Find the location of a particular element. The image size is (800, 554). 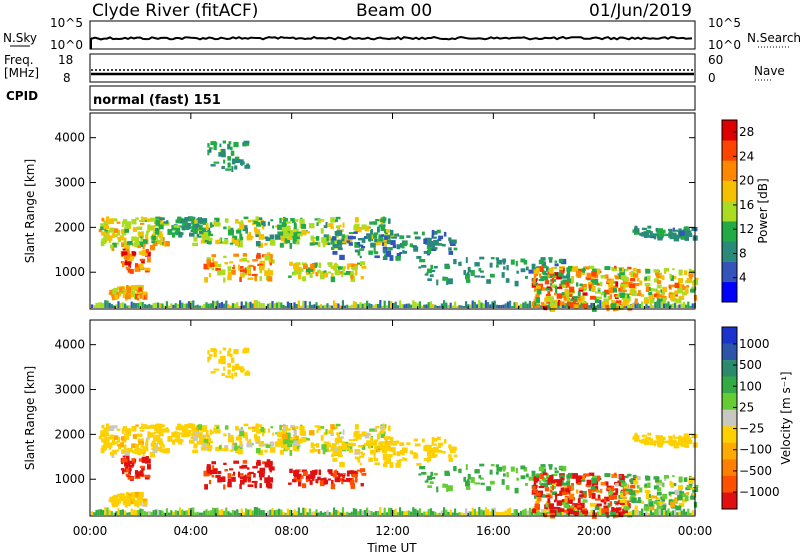

nsky-frame is located at coordinates (392, 35).